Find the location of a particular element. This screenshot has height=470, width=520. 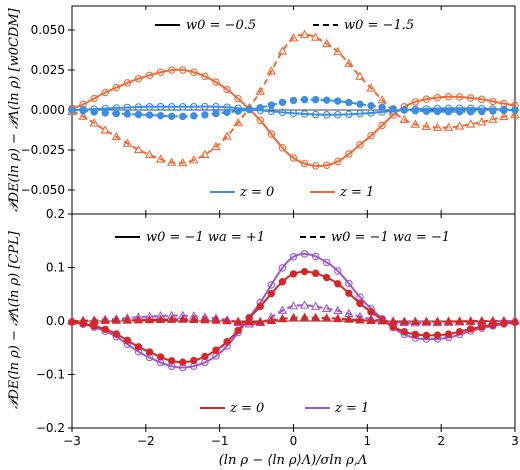

legend-text-wa-pos1: w0 = −1 wa = +1 is located at coordinates (205, 237).